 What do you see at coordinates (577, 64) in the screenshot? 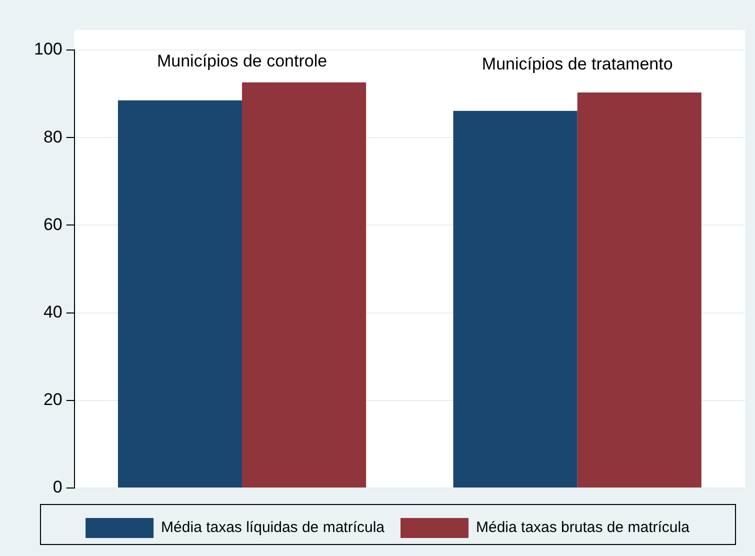
I see `x-tick-label: Municípios de tratamento` at bounding box center [577, 64].